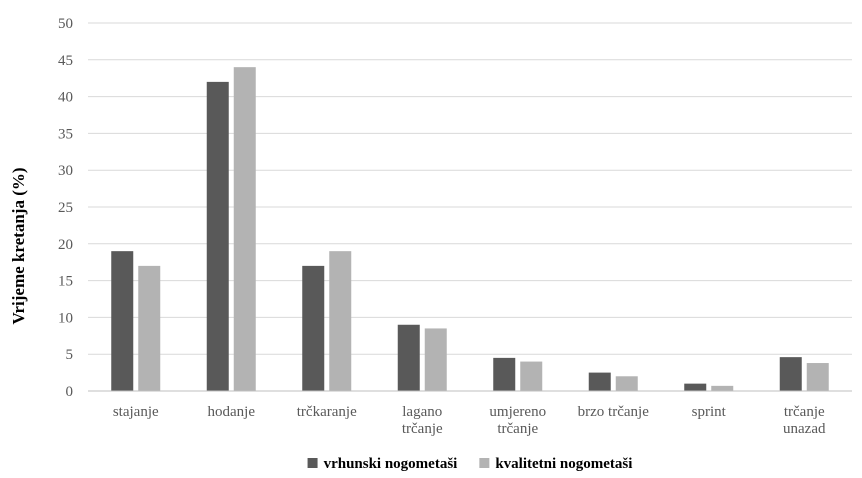  Describe the element at coordinates (65, 282) in the screenshot. I see `y-tick-label: 15` at that location.